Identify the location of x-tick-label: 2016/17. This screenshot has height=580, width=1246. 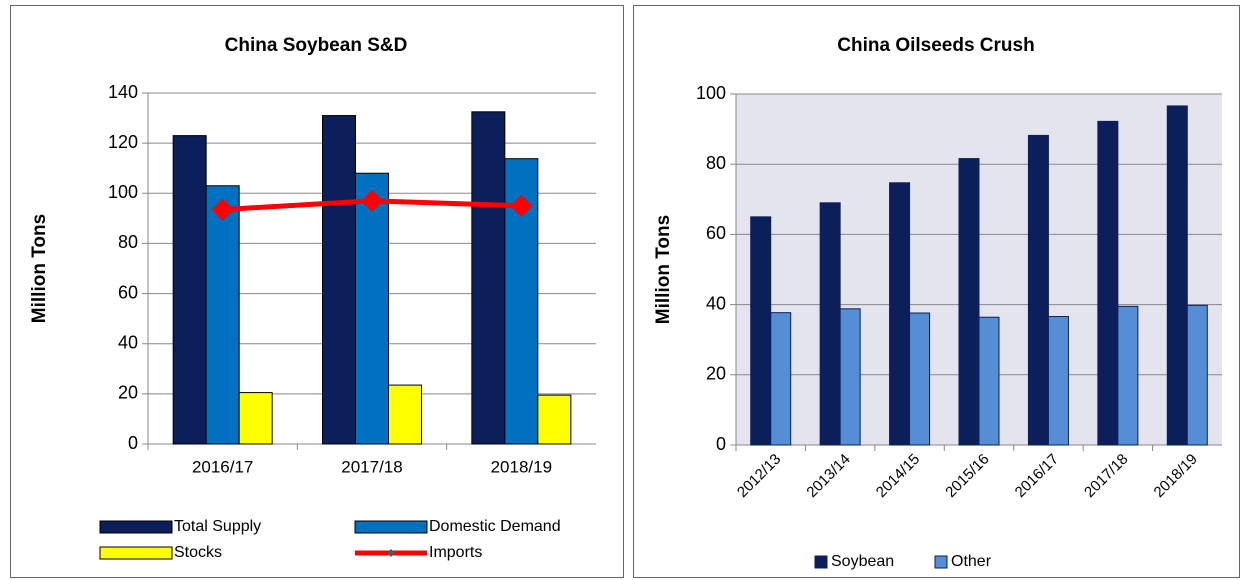
(222, 466).